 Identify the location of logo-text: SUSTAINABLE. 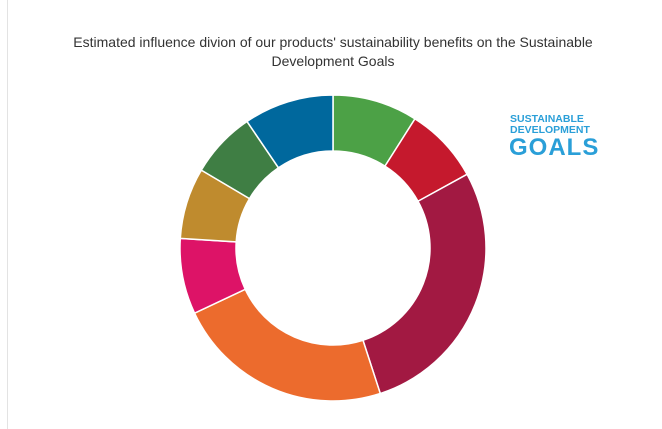
(547, 119).